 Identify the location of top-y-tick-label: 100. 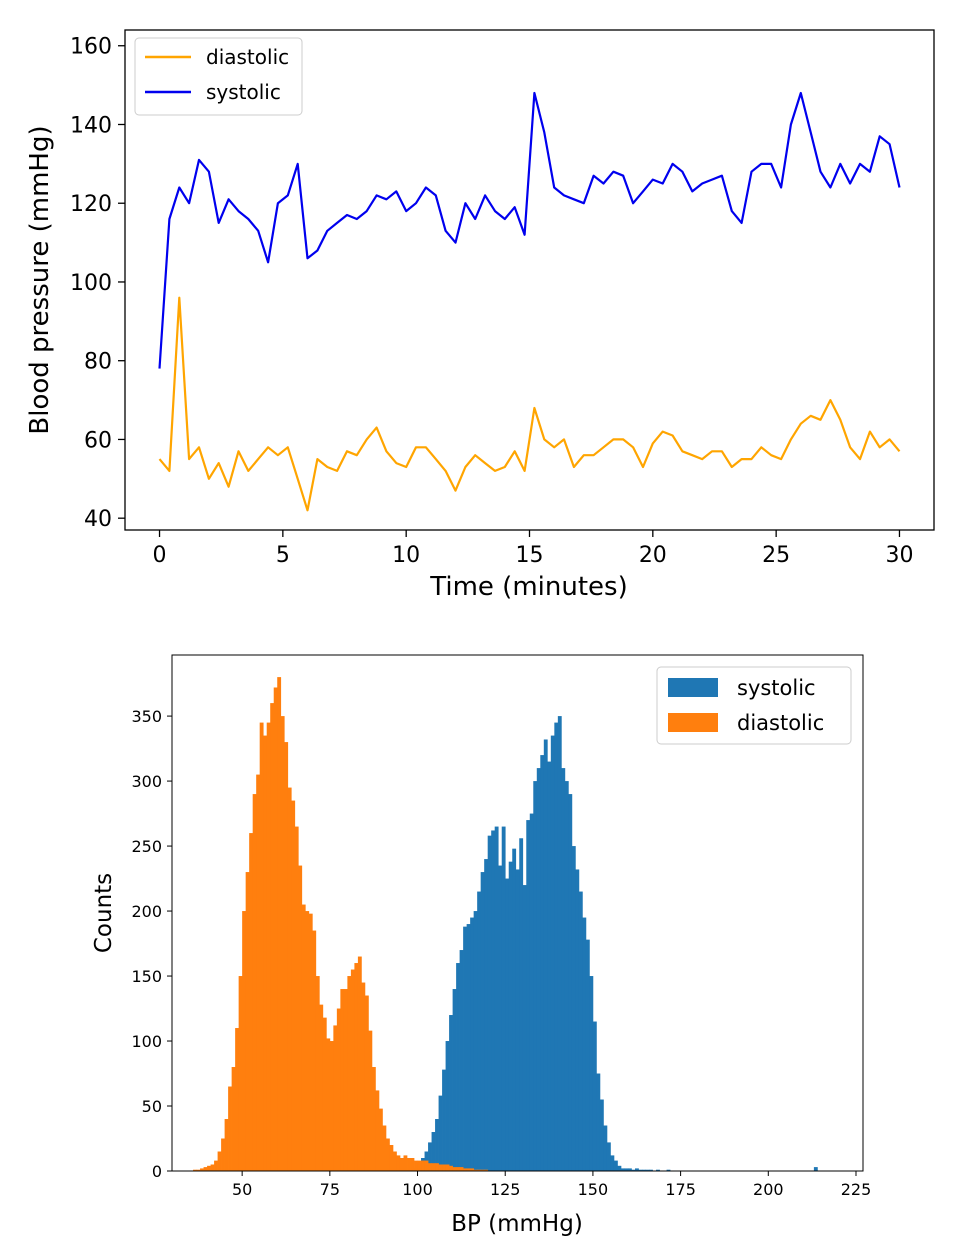
(91, 283).